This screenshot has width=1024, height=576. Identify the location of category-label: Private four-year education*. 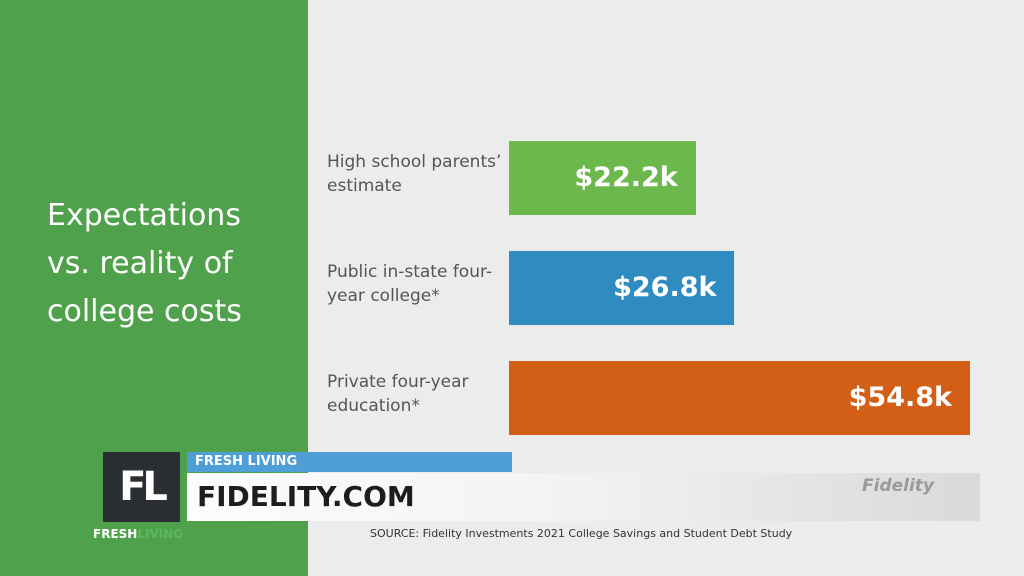
(398, 394).